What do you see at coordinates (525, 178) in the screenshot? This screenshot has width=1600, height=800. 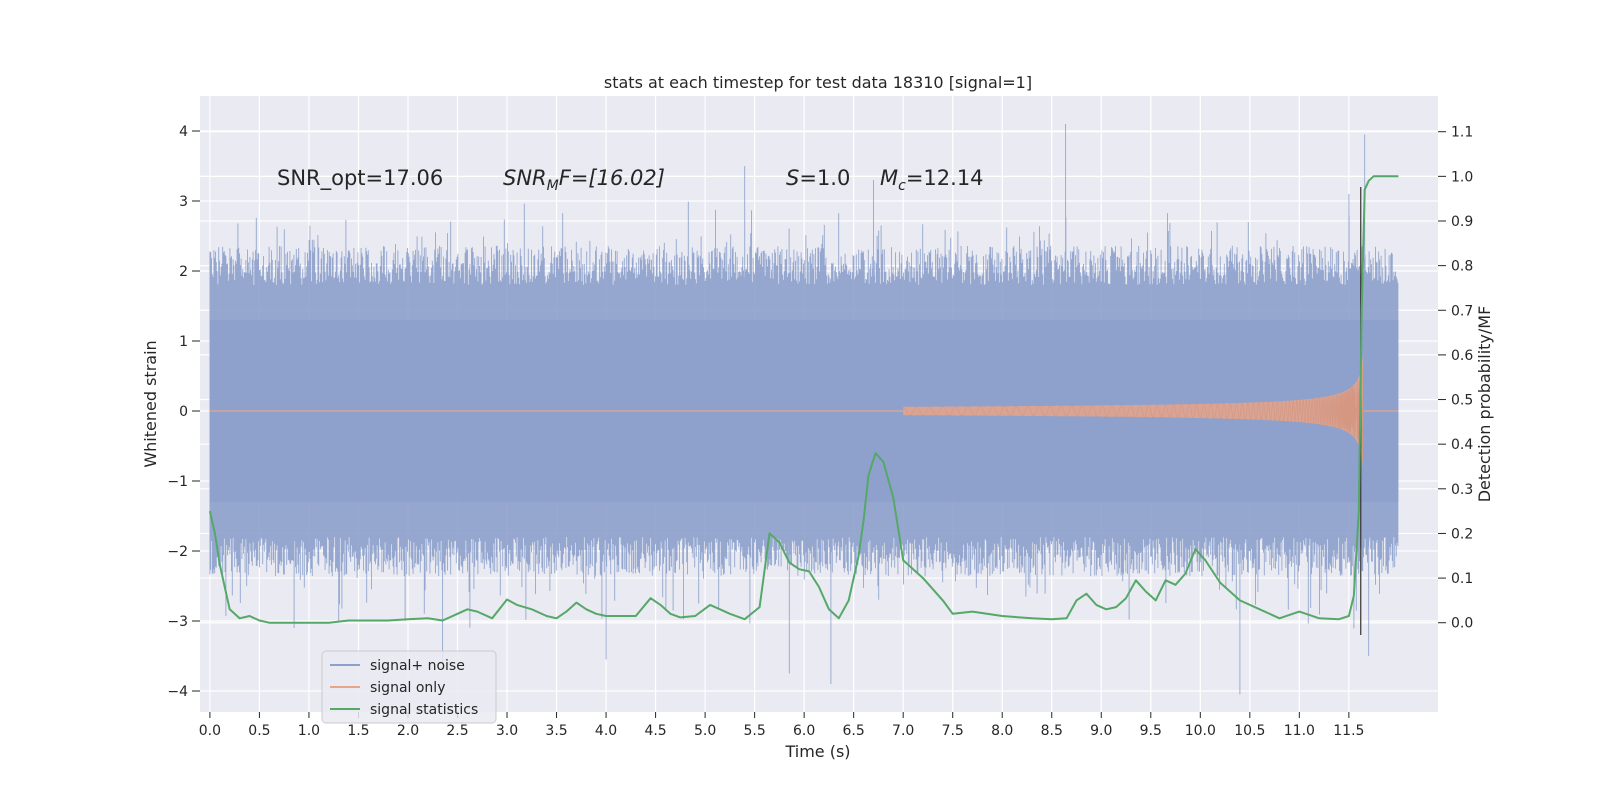 I see `annotation-snr-mf-symbol: SNR` at bounding box center [525, 178].